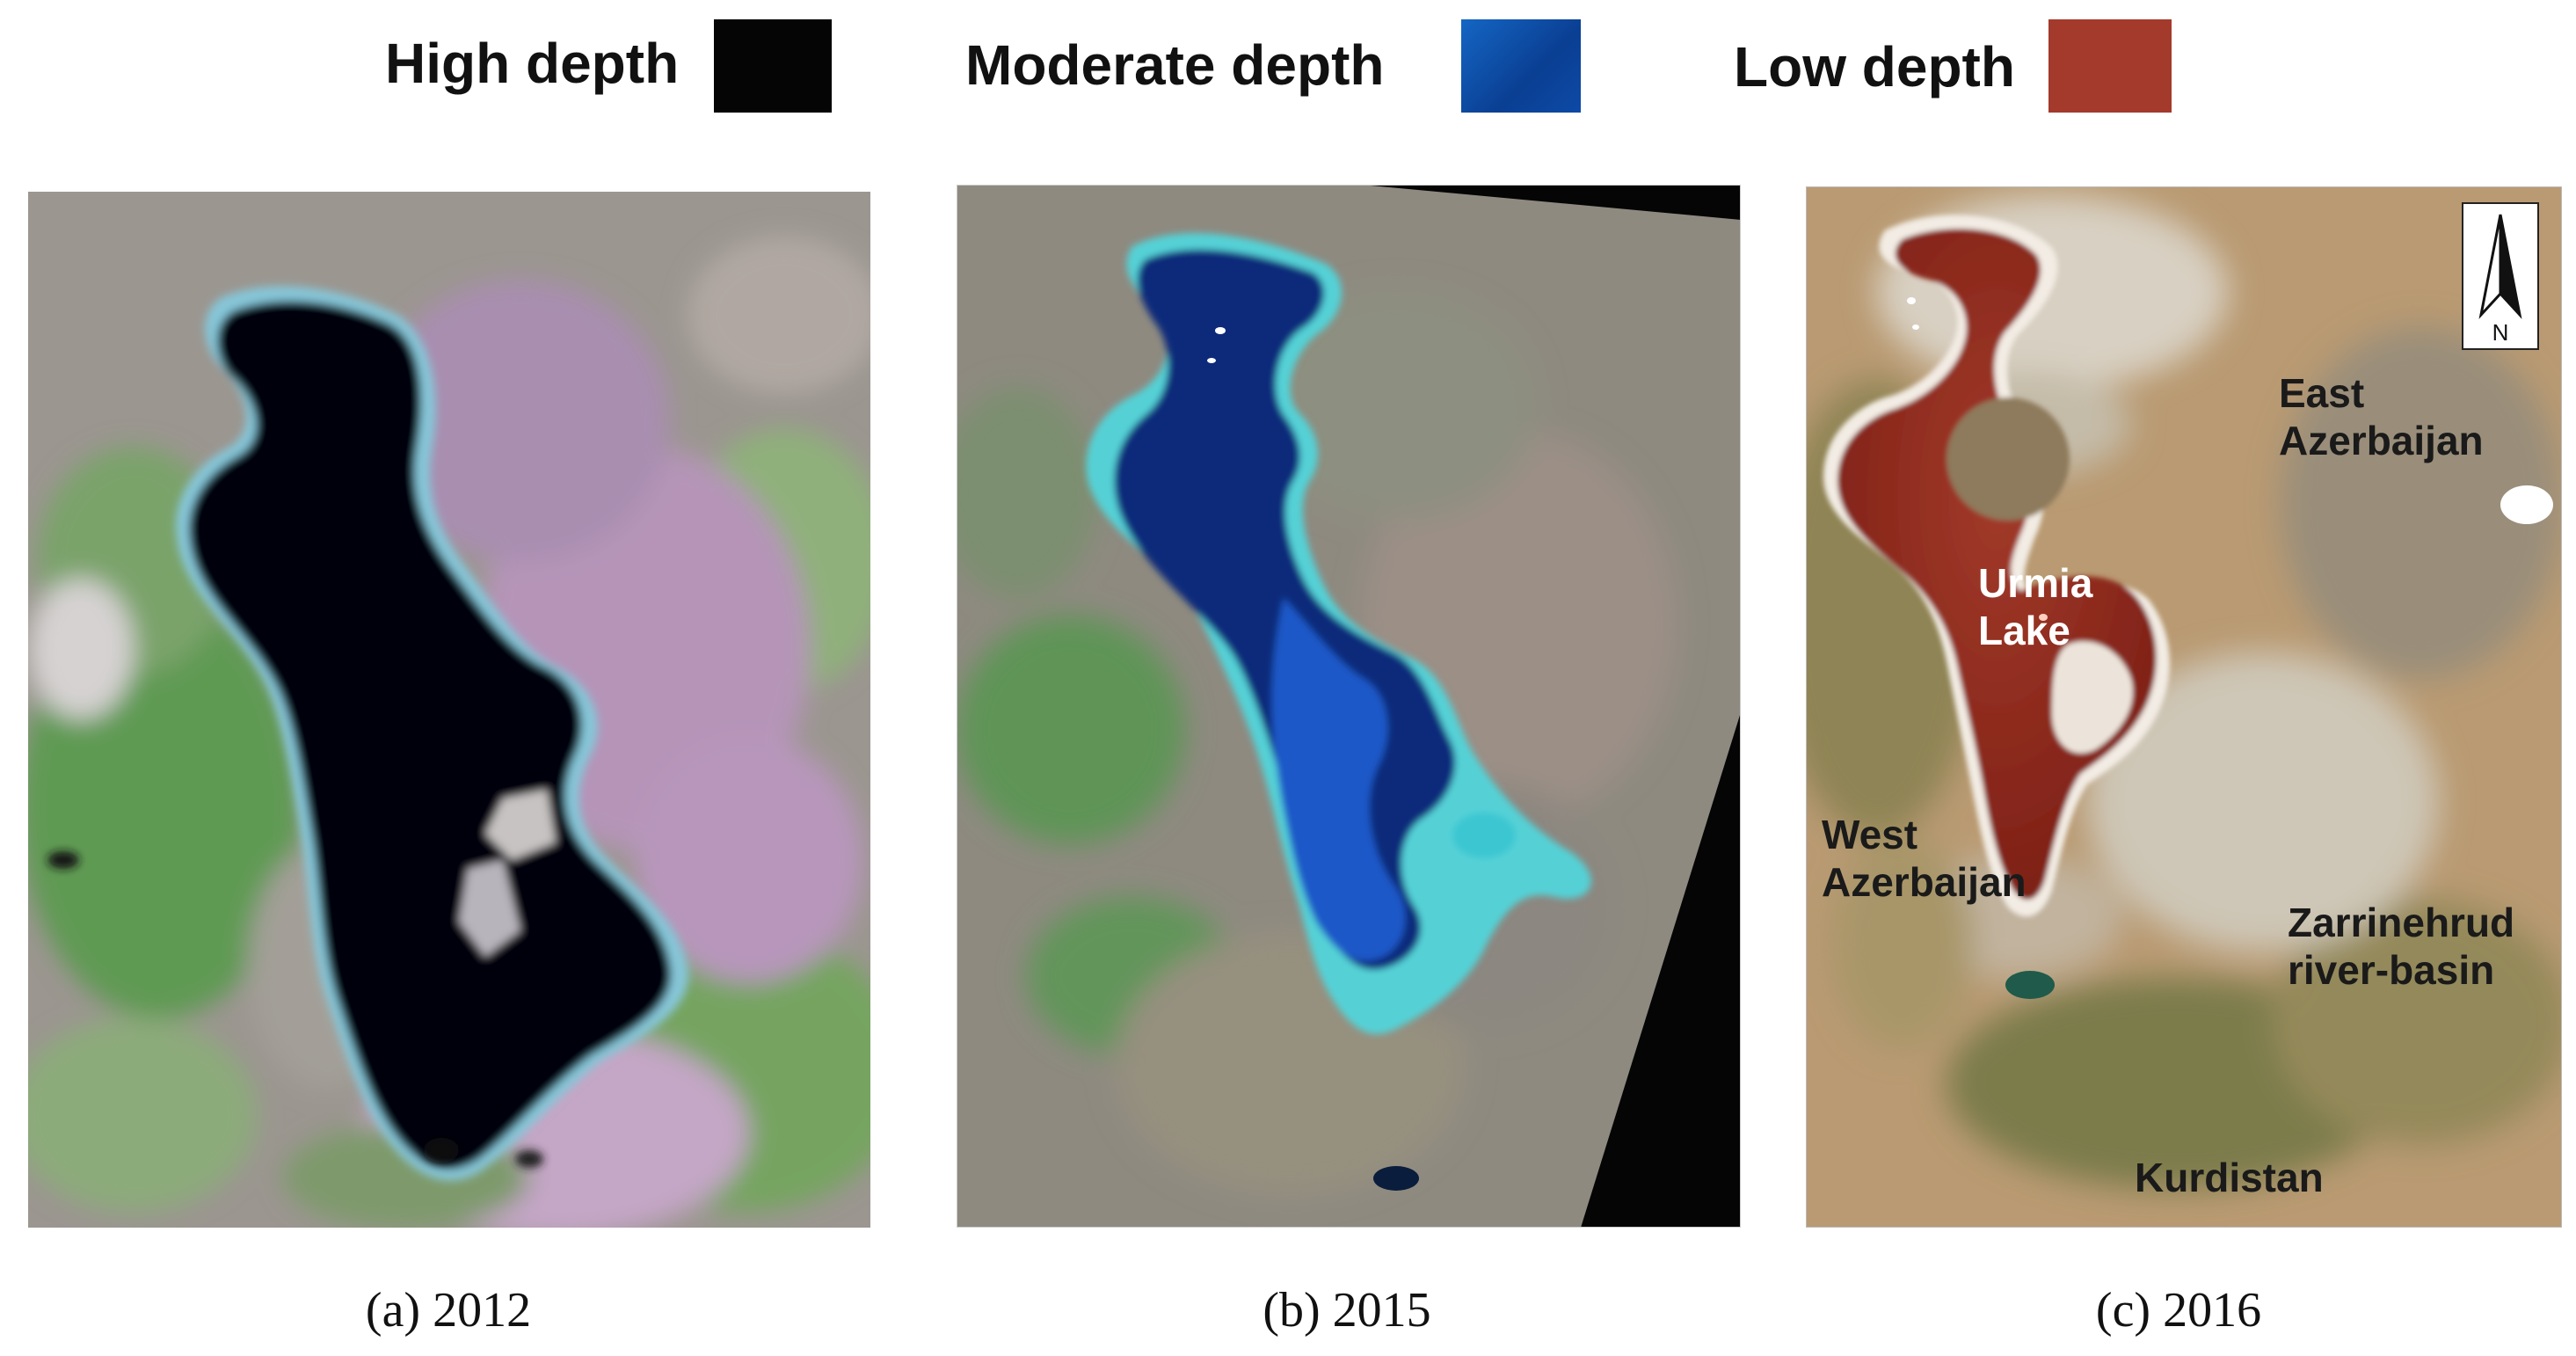 Image resolution: width=2576 pixels, height=1356 pixels. What do you see at coordinates (2391, 971) in the screenshot?
I see `label-zarr-line2: river-basin` at bounding box center [2391, 971].